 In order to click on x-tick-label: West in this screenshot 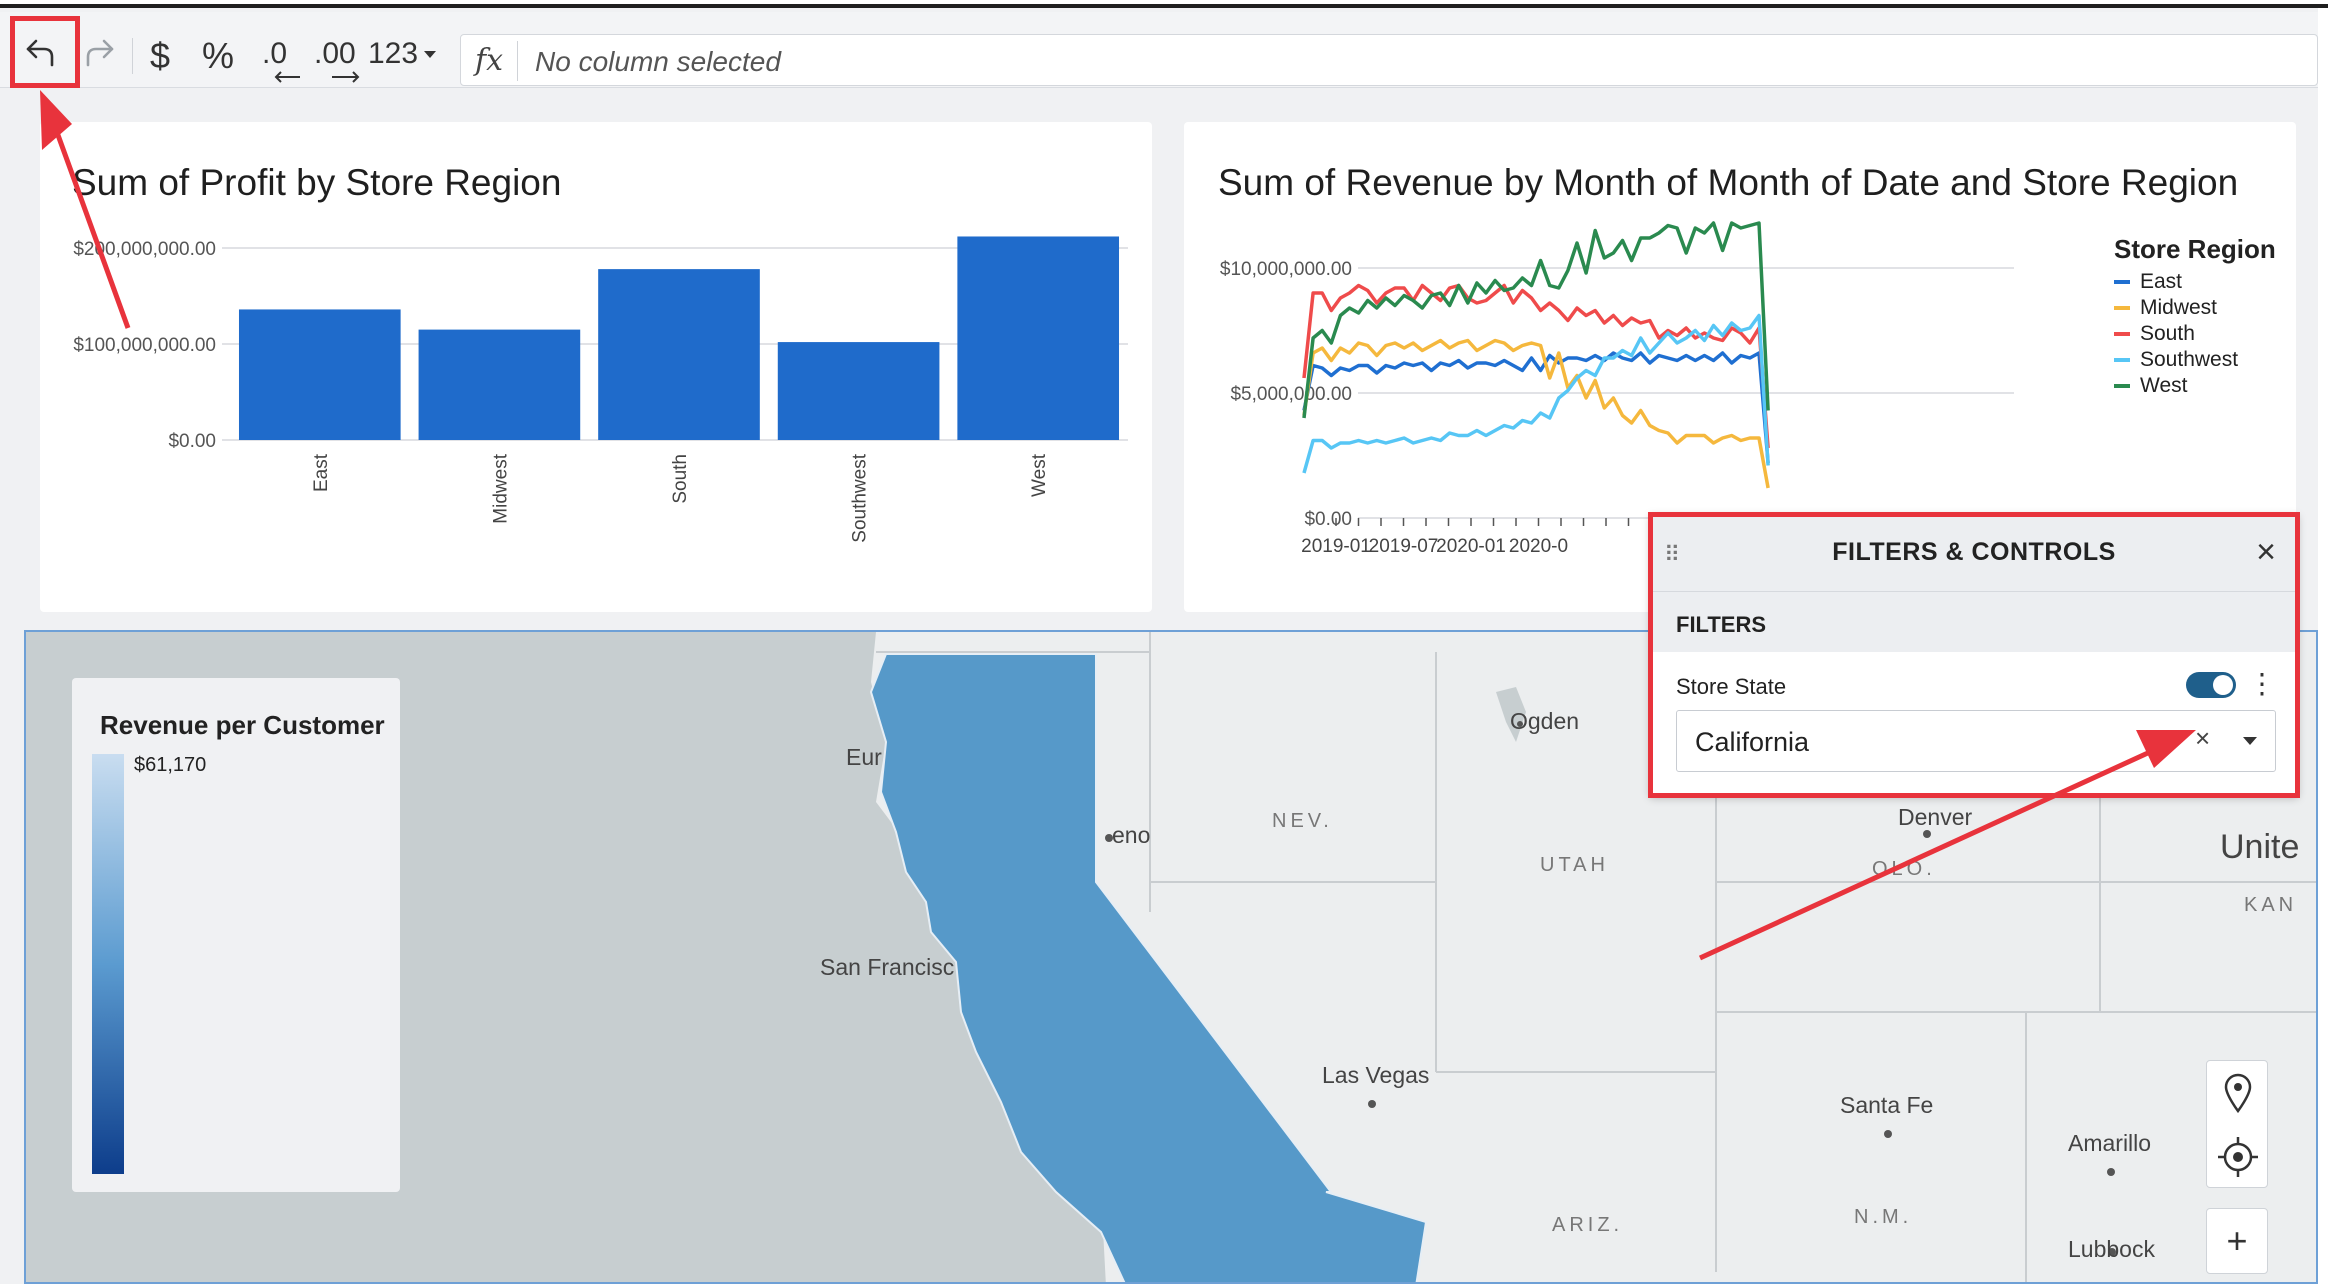, I will do `click(1039, 475)`.